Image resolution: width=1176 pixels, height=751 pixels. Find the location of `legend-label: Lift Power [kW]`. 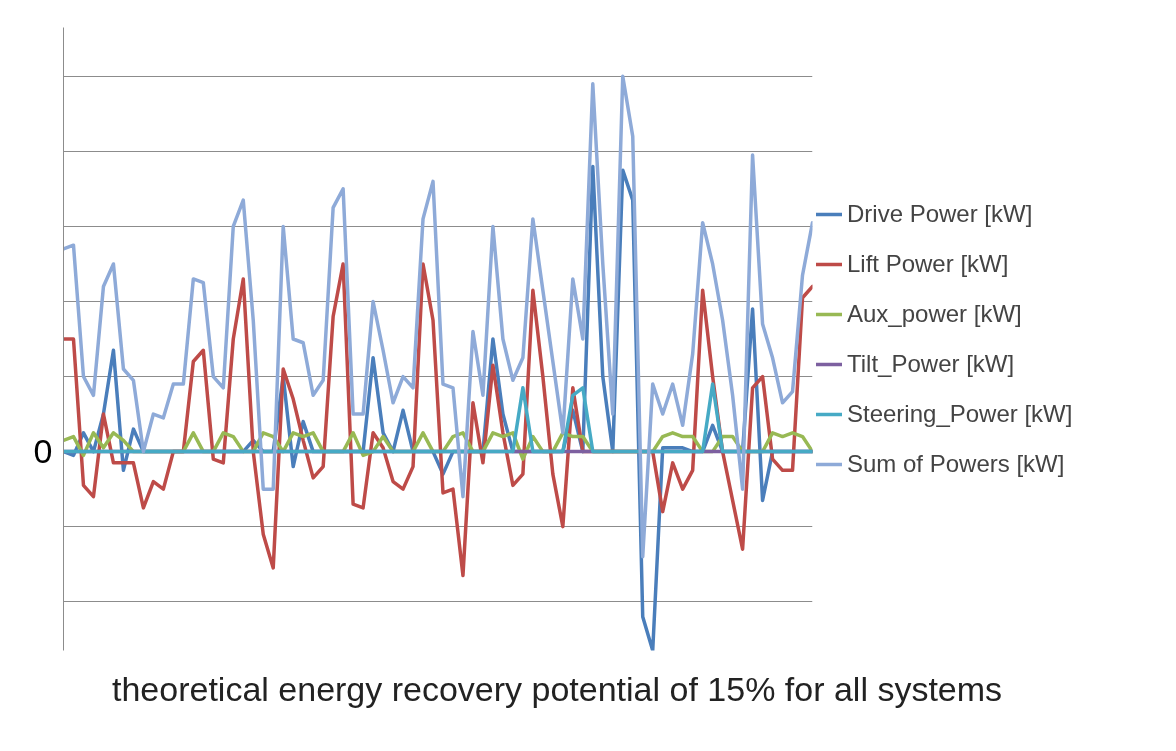

legend-label: Lift Power [kW] is located at coordinates (928, 263).